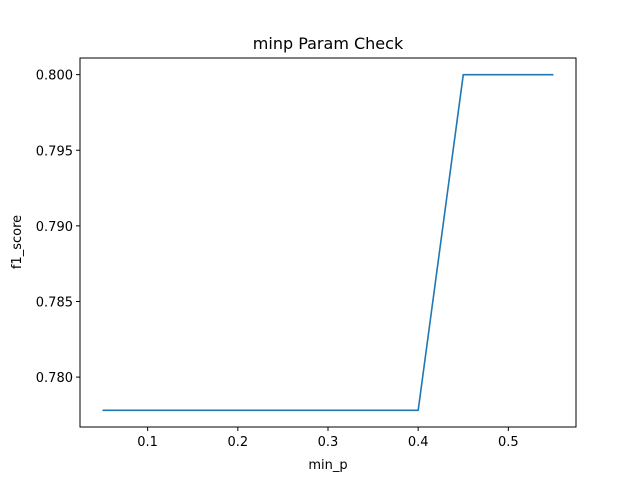 This screenshot has height=480, width=640. Describe the element at coordinates (17, 242) in the screenshot. I see `y-axis-label: f1_score` at that location.